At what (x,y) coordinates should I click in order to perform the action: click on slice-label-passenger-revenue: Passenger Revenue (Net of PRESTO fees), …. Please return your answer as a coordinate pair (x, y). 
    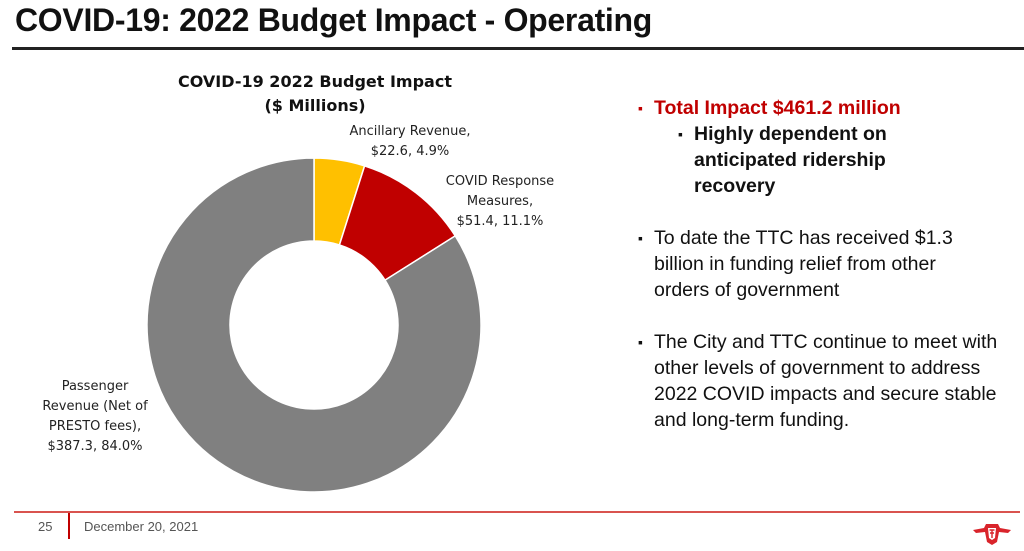
    Looking at the image, I should click on (95, 417).